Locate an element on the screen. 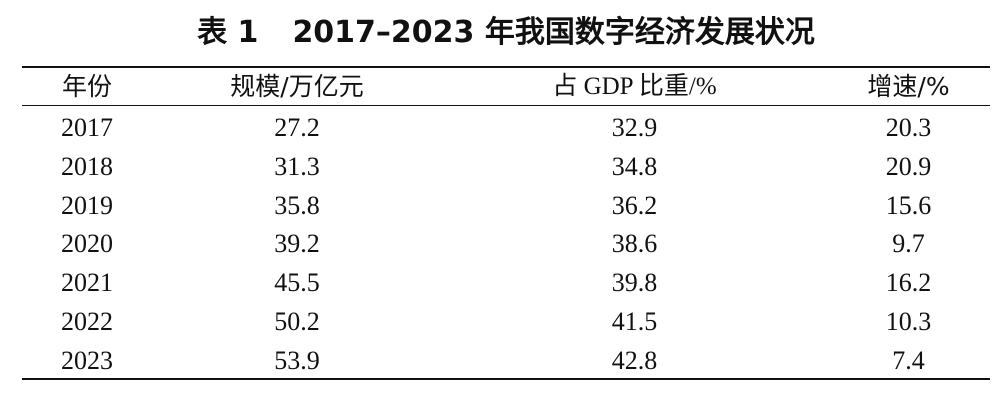 This screenshot has width=1005, height=404. table-row: 2017 27.2 32.9 20.3 is located at coordinates (506, 126).